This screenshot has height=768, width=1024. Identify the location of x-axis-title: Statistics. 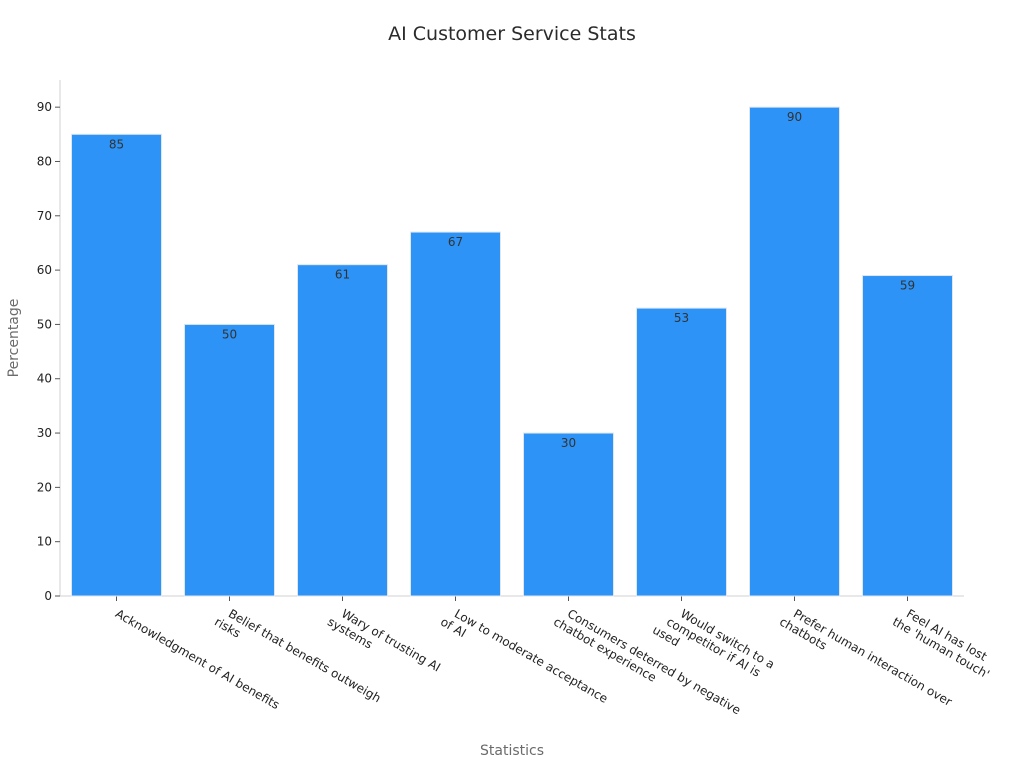
(512, 751).